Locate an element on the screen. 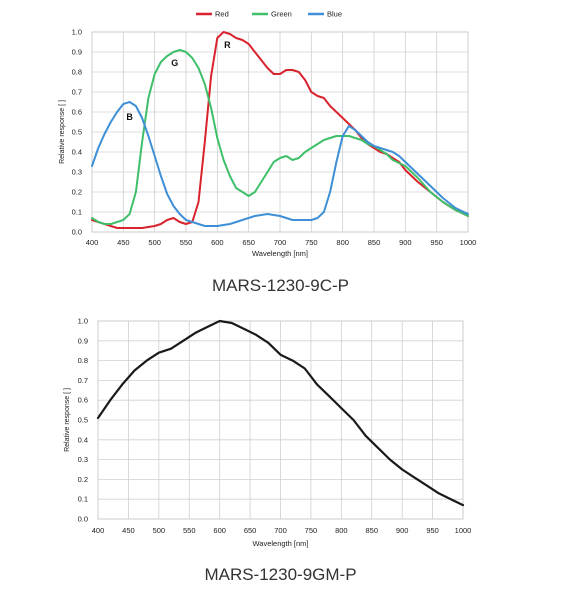  legend-item-green: Green is located at coordinates (272, 14).